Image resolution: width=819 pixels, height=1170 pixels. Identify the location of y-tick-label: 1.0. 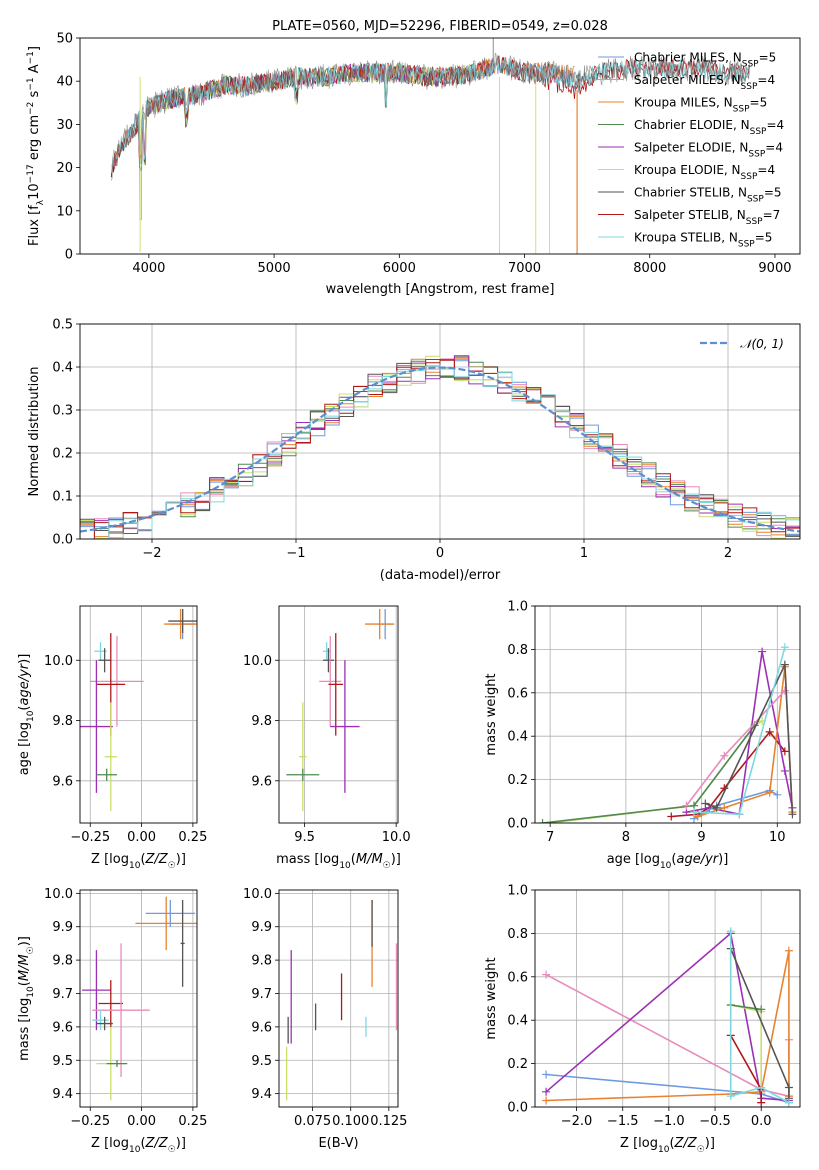
(517, 891).